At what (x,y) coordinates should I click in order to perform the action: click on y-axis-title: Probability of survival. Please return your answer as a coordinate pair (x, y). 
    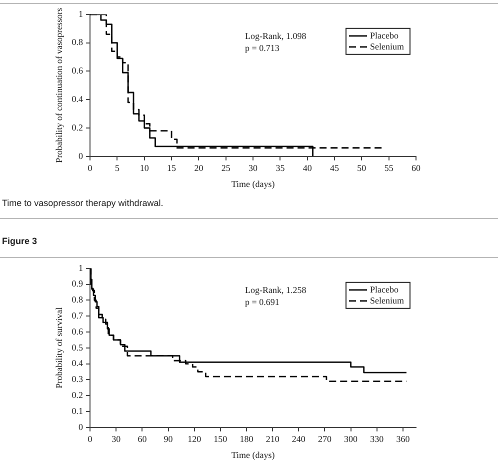
    Looking at the image, I should click on (59, 347).